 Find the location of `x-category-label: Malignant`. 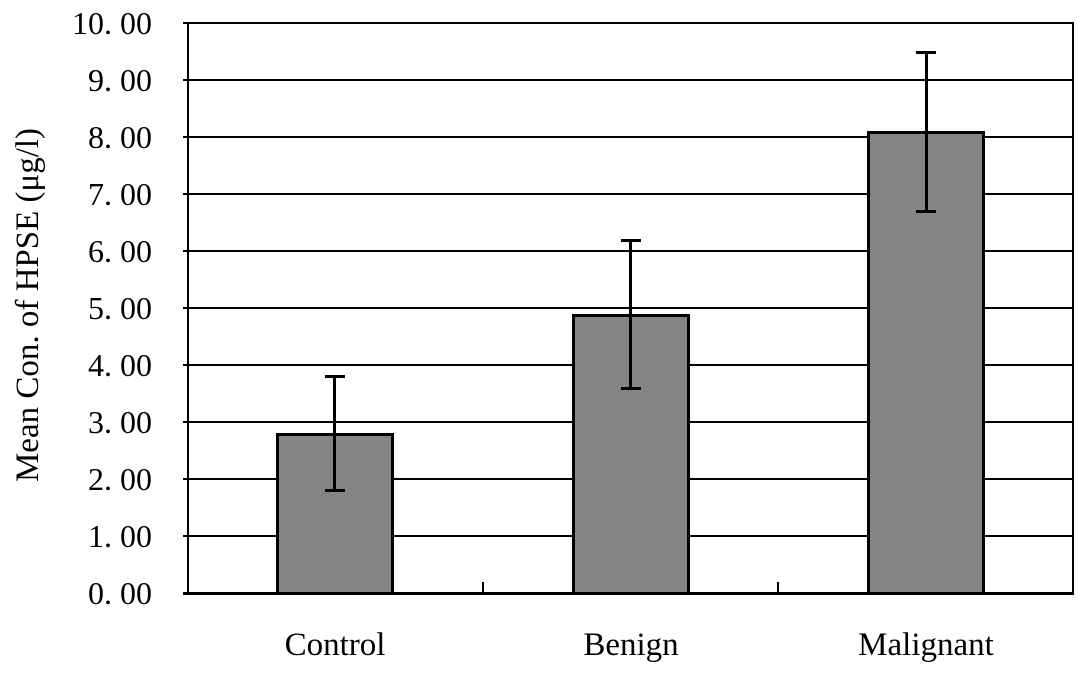

x-category-label: Malignant is located at coordinates (926, 645).